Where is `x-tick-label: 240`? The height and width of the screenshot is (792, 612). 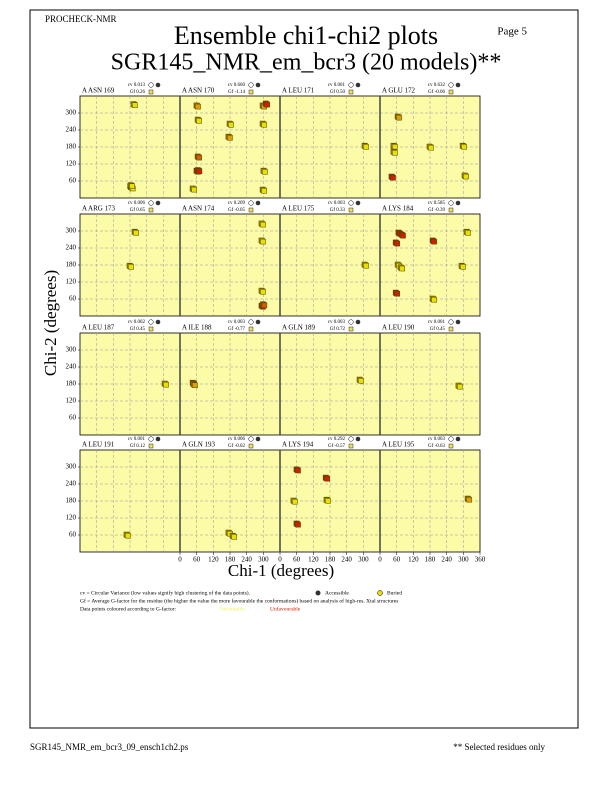 x-tick-label: 240 is located at coordinates (246, 560).